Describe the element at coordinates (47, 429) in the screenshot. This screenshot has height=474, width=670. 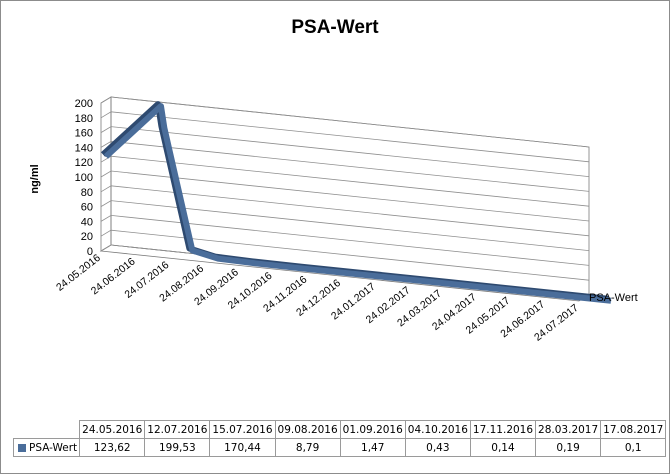
I see `data-table-corner` at that location.